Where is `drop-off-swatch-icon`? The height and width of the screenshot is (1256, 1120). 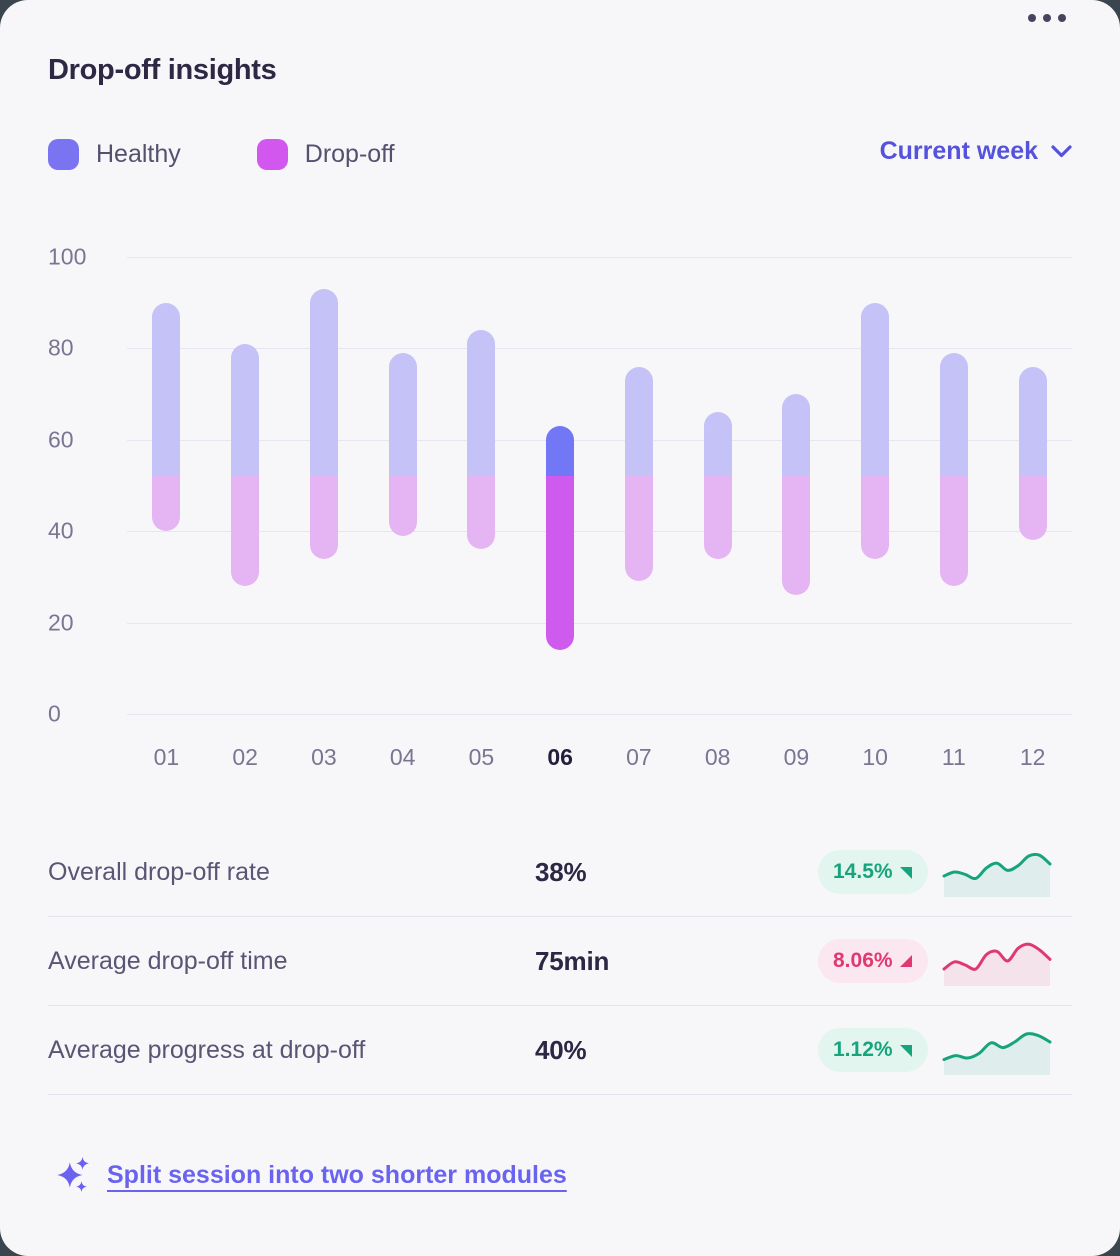
drop-off-swatch-icon is located at coordinates (272, 154).